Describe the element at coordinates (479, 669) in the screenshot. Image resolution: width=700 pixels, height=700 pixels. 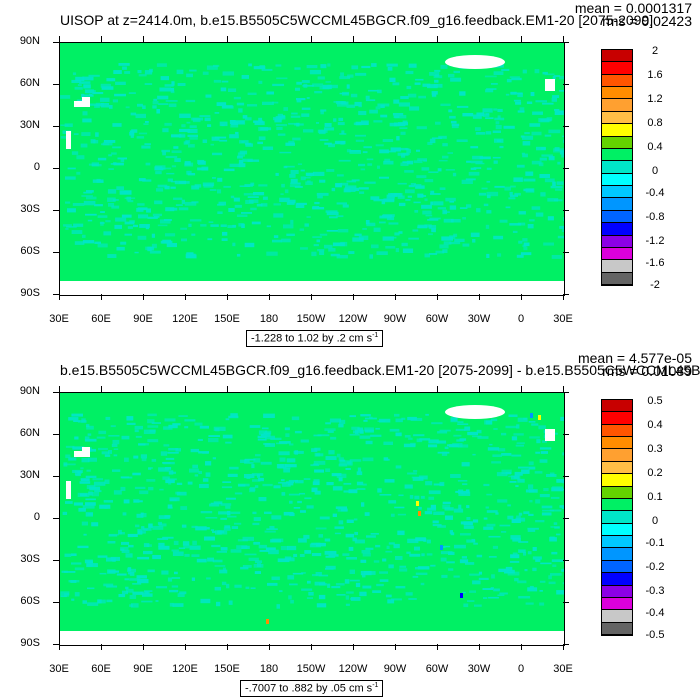
I see `bottom-xtick-10: 30W` at that location.